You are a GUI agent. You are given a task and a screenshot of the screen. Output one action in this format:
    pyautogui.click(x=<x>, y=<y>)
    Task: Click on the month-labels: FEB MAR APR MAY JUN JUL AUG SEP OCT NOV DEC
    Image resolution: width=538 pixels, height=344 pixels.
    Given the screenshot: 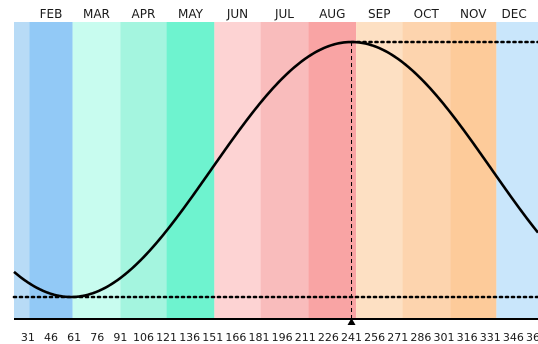 What is the action you would take?
    pyautogui.click(x=283, y=14)
    